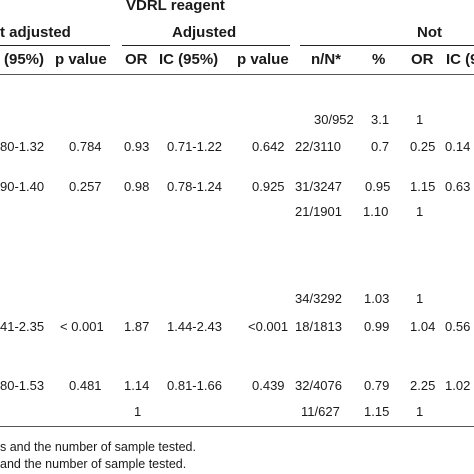  I want to click on table-cell-nn: 21/1901, so click(318, 211).